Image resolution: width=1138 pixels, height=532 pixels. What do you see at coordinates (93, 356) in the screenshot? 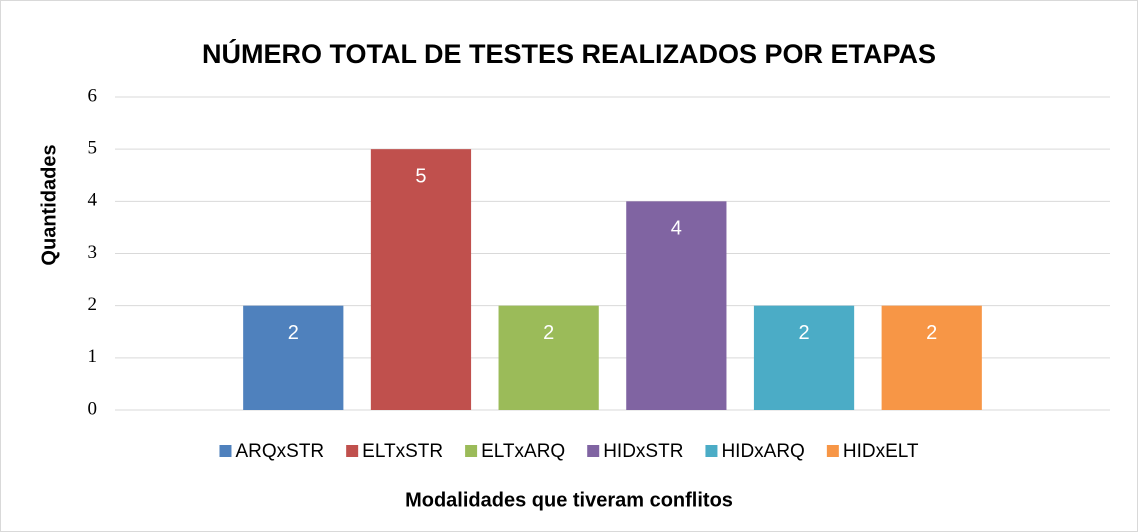
I see `y-tick-label: 1` at bounding box center [93, 356].